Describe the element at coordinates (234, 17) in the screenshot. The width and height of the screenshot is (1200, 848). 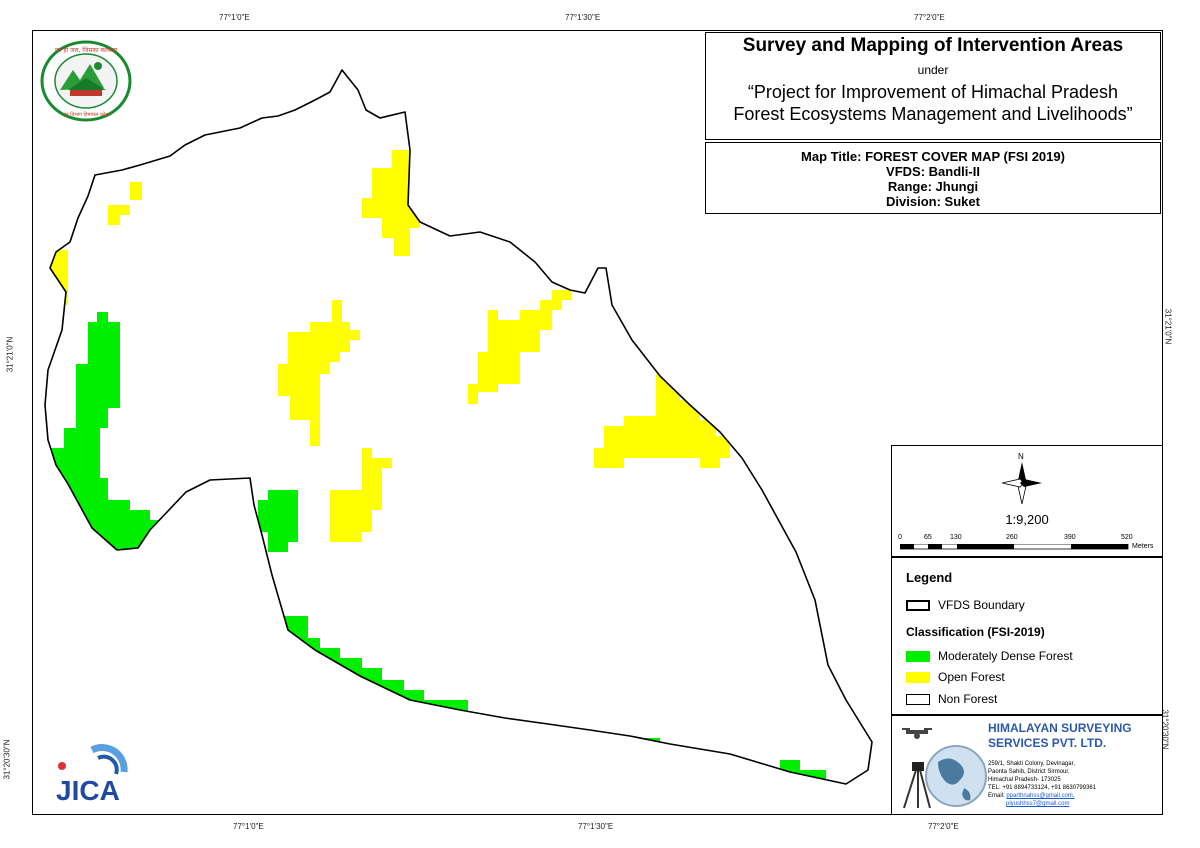
I see `coord-top-1: 77°1'0"E` at that location.